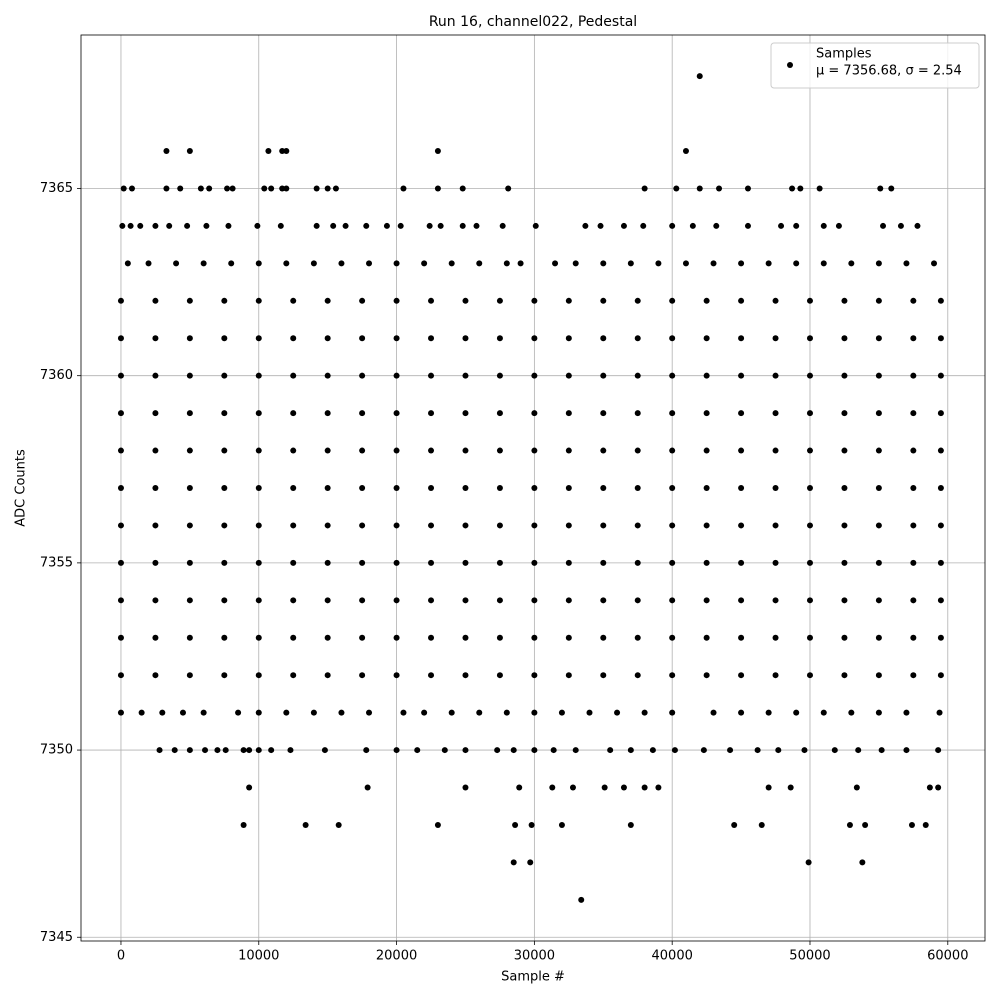 The image size is (1000, 1000). Describe the element at coordinates (56, 750) in the screenshot. I see `y-tick-label: 7350` at that location.